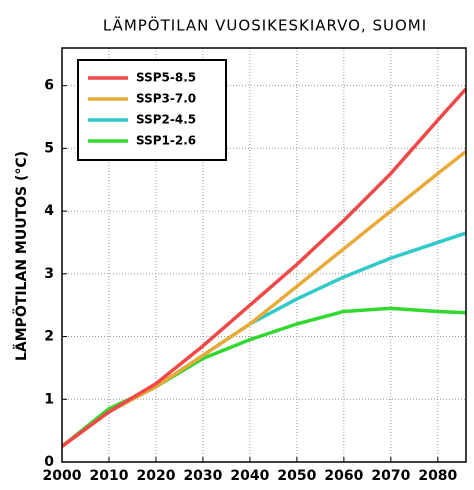 The width and height of the screenshot is (474, 490). Describe the element at coordinates (49, 148) in the screenshot. I see `y-tick-label: 5` at that location.